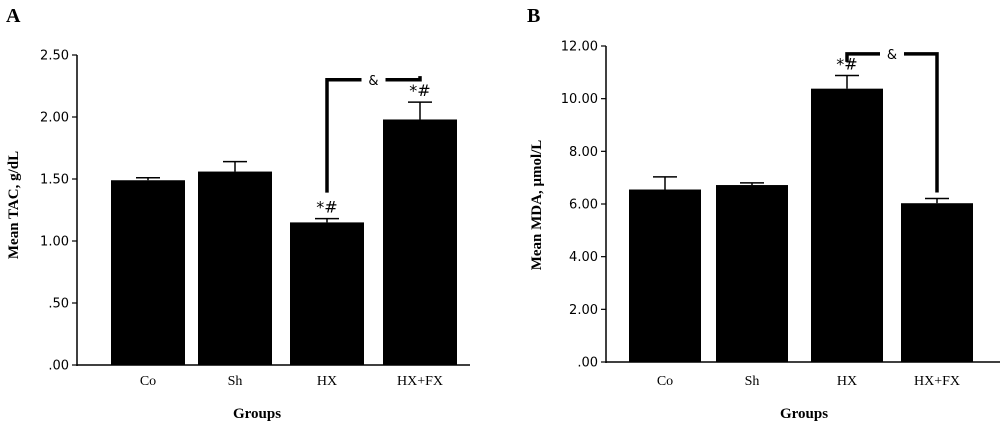 The width and height of the screenshot is (1000, 424). What do you see at coordinates (327, 381) in the screenshot?
I see `panel-a-category-label: HX` at bounding box center [327, 381].